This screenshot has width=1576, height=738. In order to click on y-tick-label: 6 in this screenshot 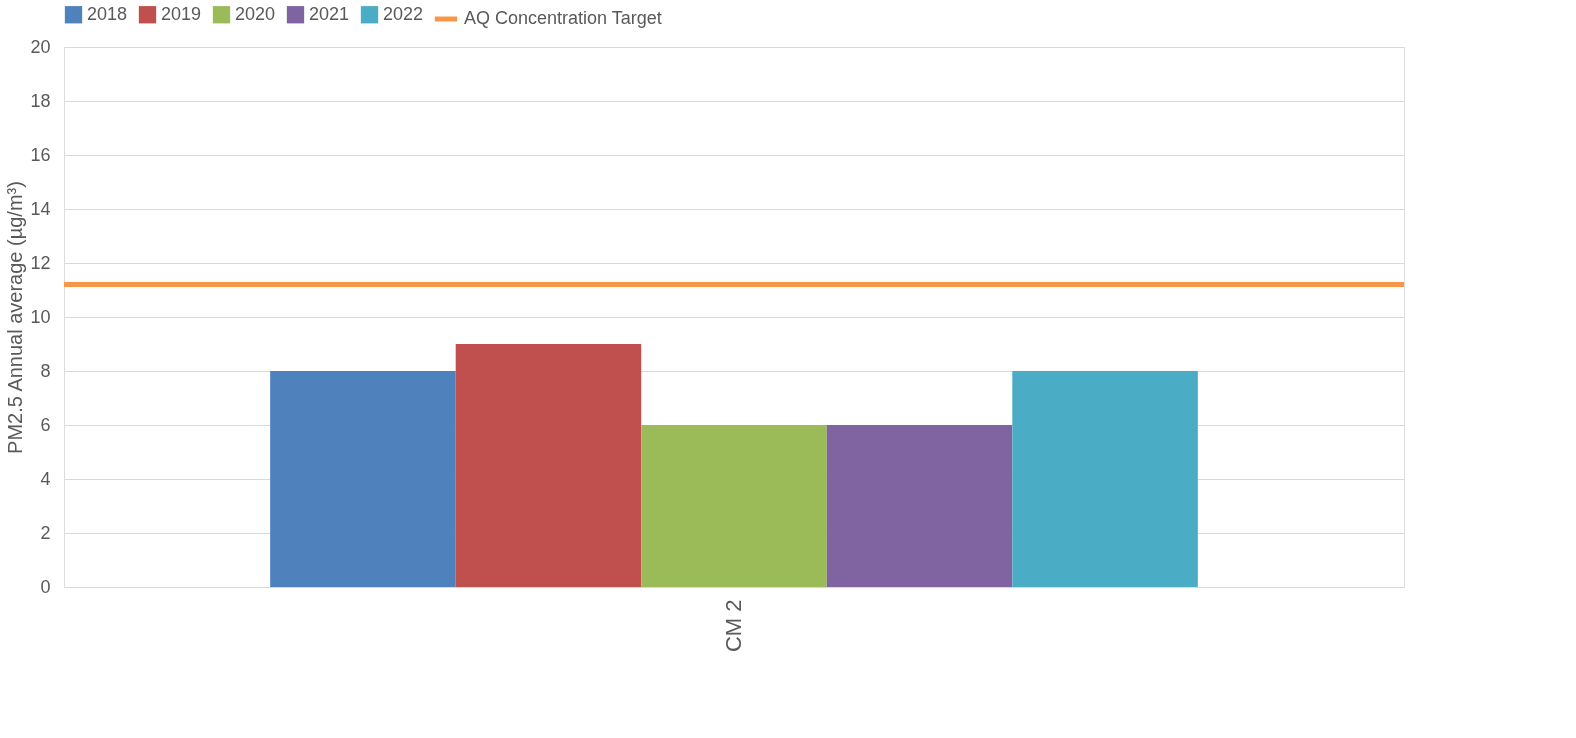, I will do `click(45, 424)`.